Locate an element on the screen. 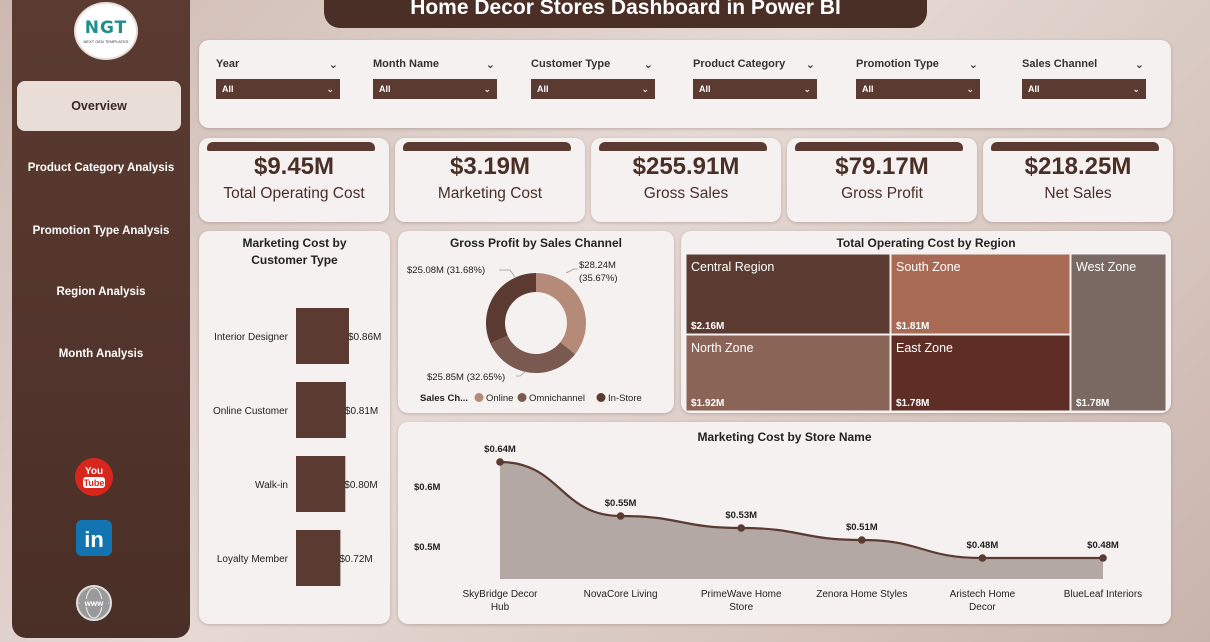 Image resolution: width=1210 pixels, height=642 pixels. filter-label: Year is located at coordinates (228, 64).